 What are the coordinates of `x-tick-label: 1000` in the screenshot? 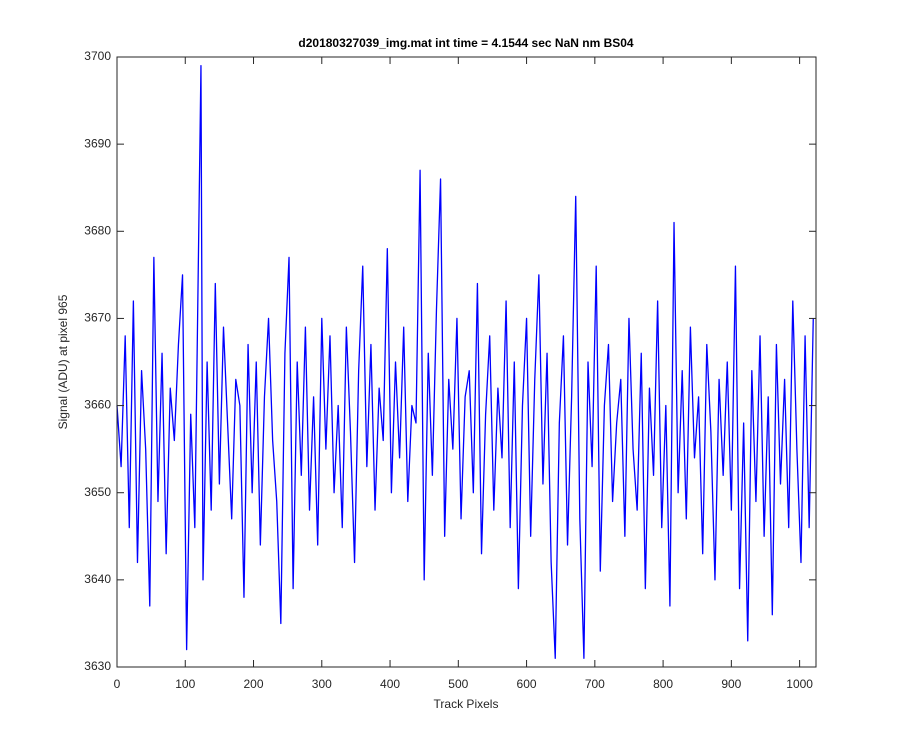 It's located at (799, 684).